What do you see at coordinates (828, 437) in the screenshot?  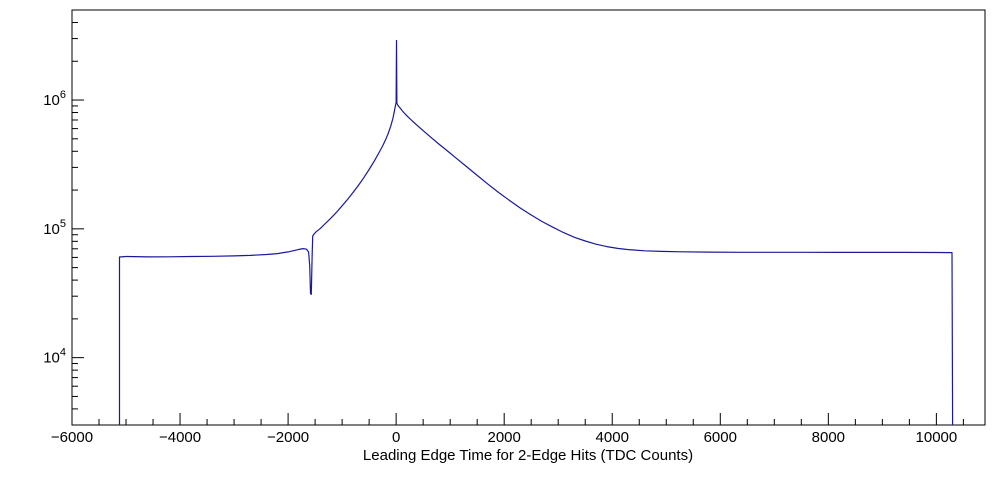 I see `x-tick-label: 8000` at bounding box center [828, 437].